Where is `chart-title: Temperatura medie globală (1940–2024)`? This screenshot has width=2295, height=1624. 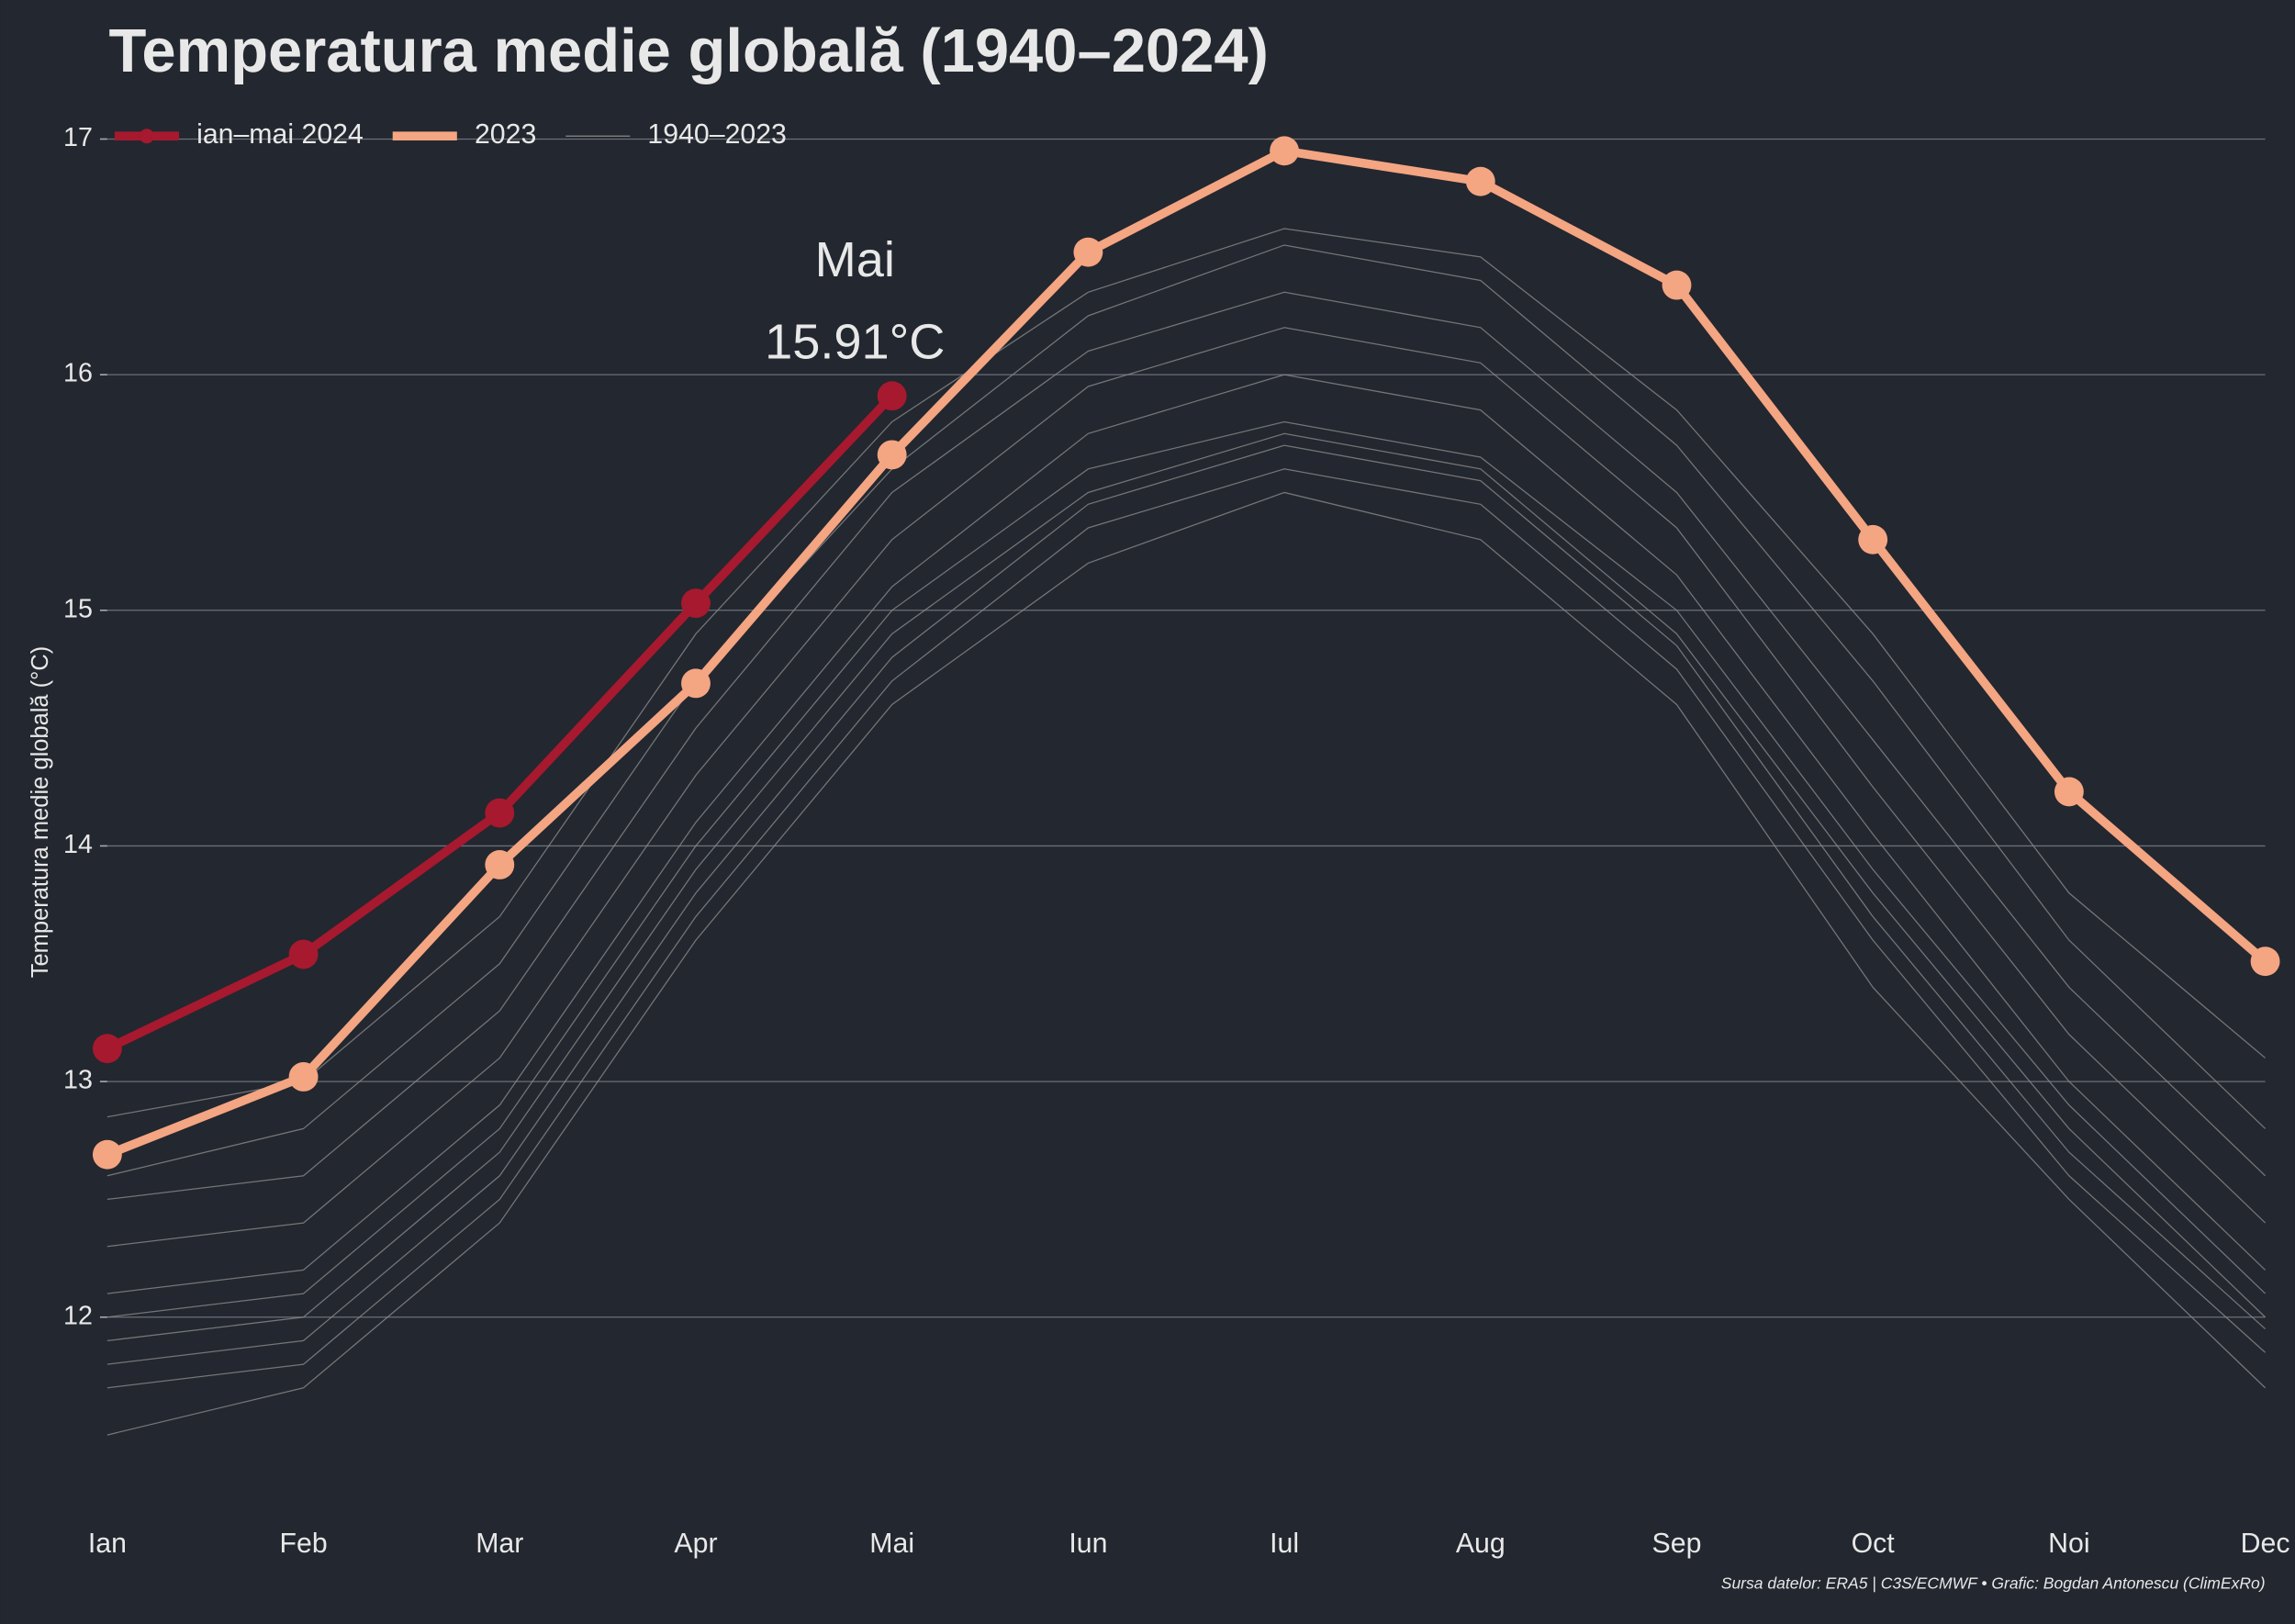
chart-title: Temperatura medie globală (1940–2024) is located at coordinates (688, 51).